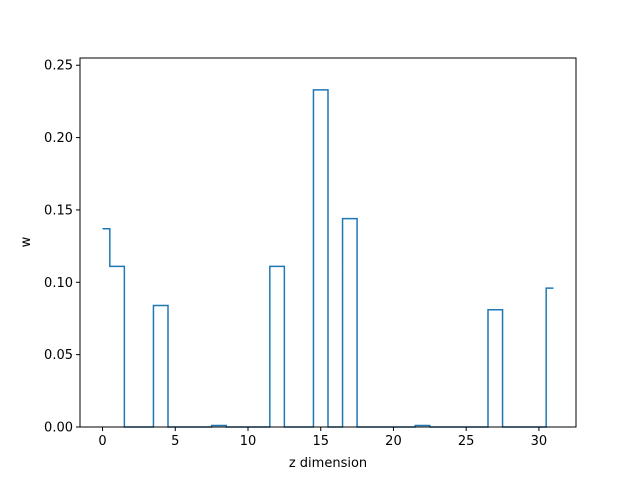 The height and width of the screenshot is (480, 640). Describe the element at coordinates (248, 441) in the screenshot. I see `x-tick-label: 10` at that location.